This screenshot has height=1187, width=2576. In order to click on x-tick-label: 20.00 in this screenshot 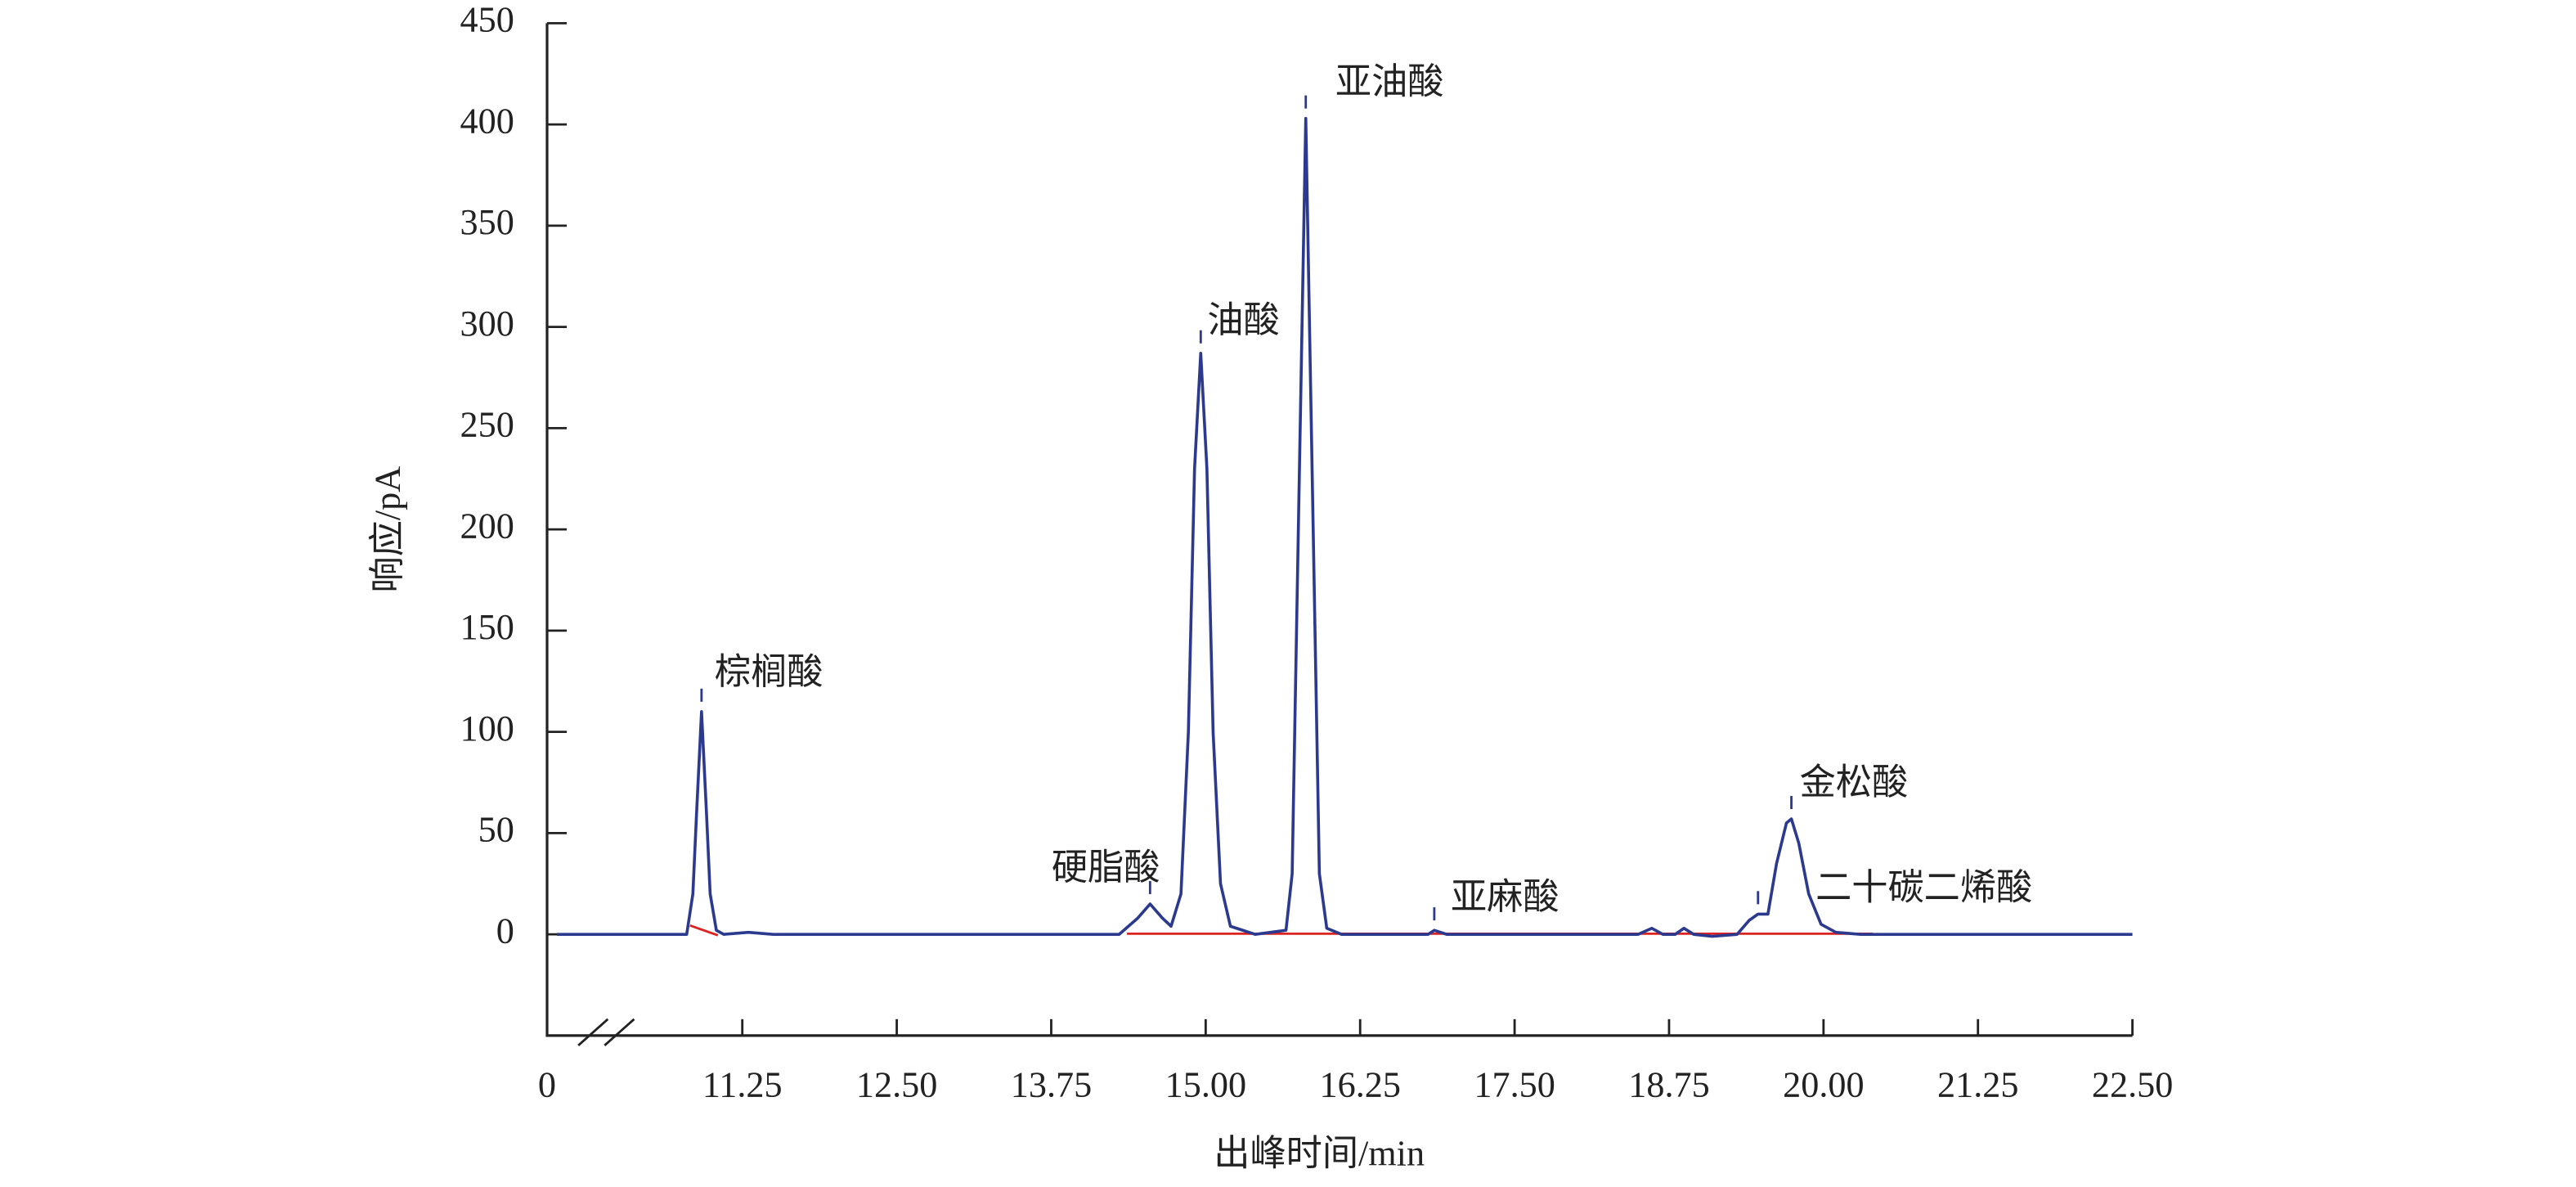, I will do `click(1824, 1084)`.